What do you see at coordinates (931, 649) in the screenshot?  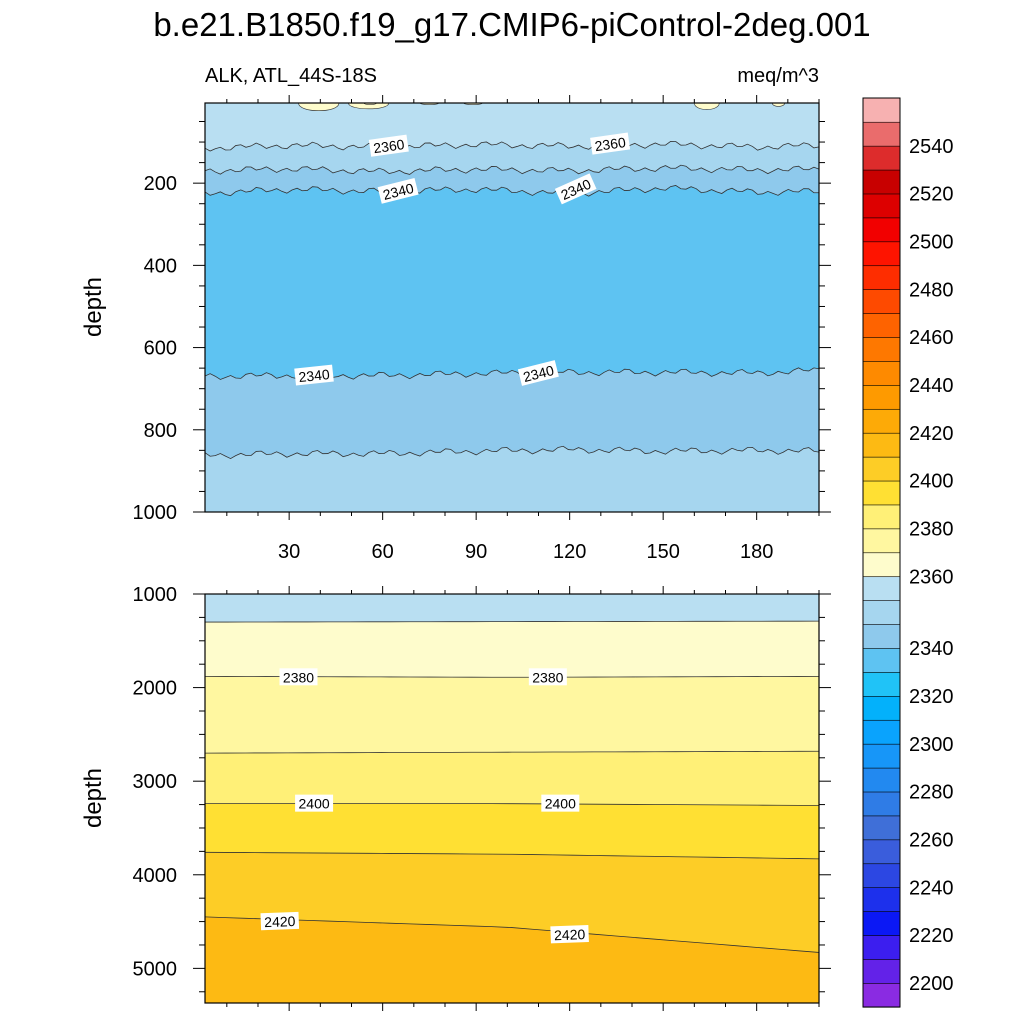 I see `colorbar-tick-label: 2340` at bounding box center [931, 649].